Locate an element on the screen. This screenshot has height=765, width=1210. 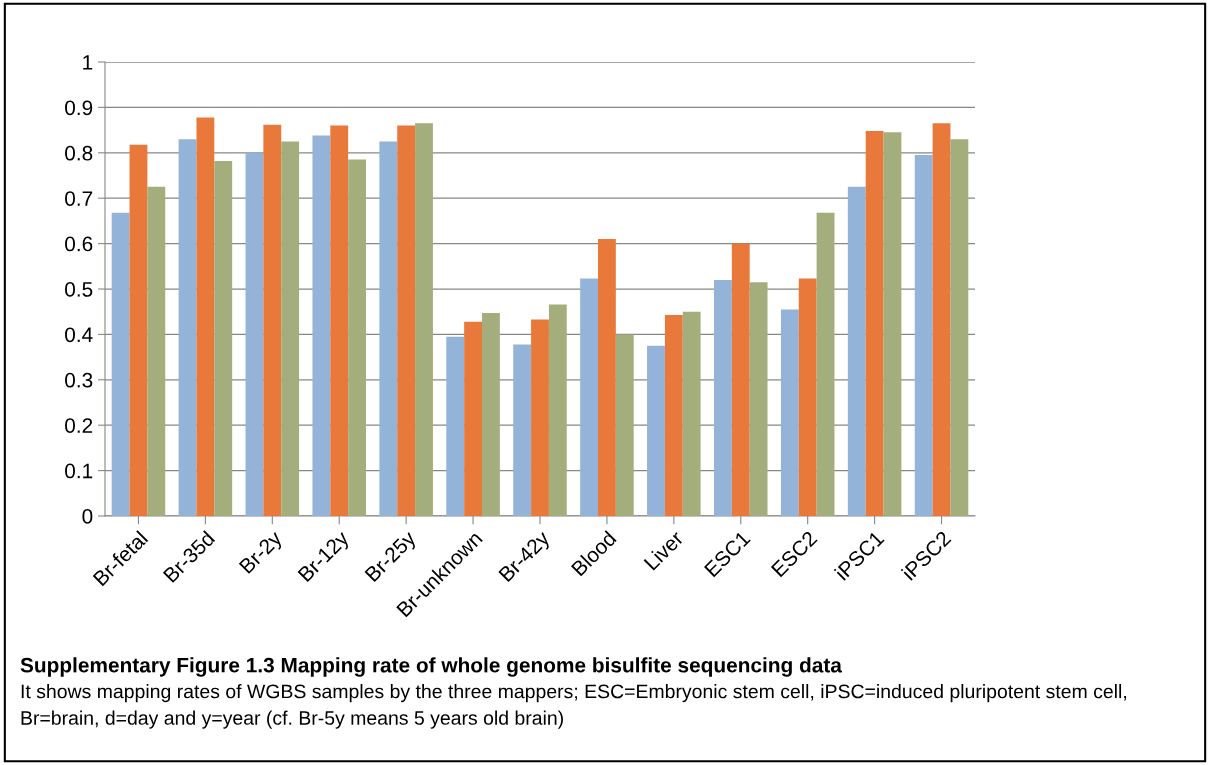
text: It shows mapping rates of WGBS samples by the three mappers; ESC=Embryonic stem cell, iPSC=induced pluripotent stem cell, Br=brain, d=day and y=year (cf. Br-5y means 5 years old brain) is located at coordinates (573, 706).